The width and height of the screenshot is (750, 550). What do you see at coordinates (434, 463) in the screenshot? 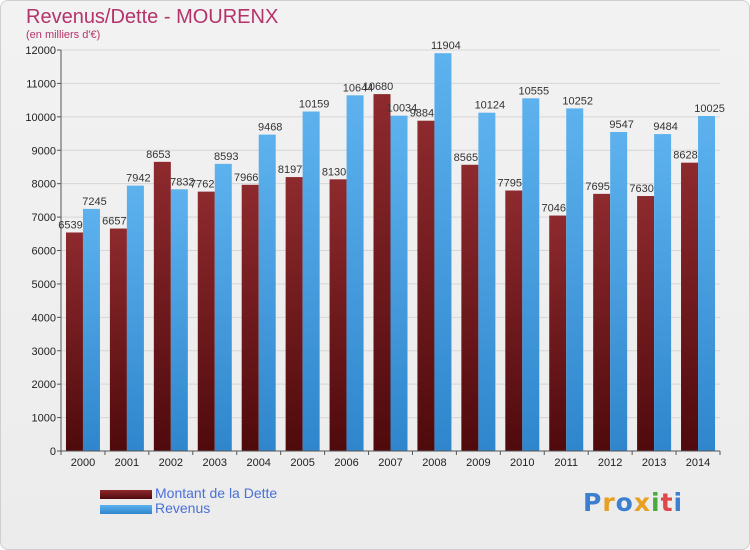
I see `x-tick-label: 2008` at bounding box center [434, 463].